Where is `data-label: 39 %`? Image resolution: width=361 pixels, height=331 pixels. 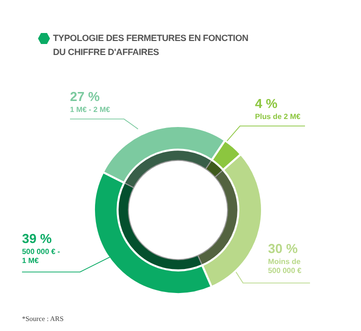
data-label: 39 % is located at coordinates (37, 238).